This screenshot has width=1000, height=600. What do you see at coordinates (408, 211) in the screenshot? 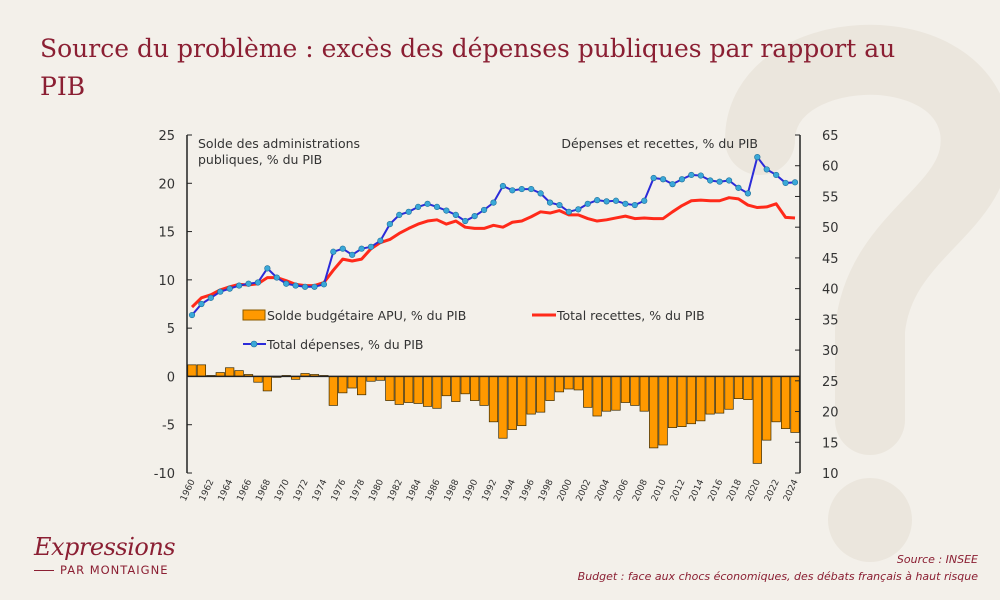
I see `depenses-point-1983` at bounding box center [408, 211].